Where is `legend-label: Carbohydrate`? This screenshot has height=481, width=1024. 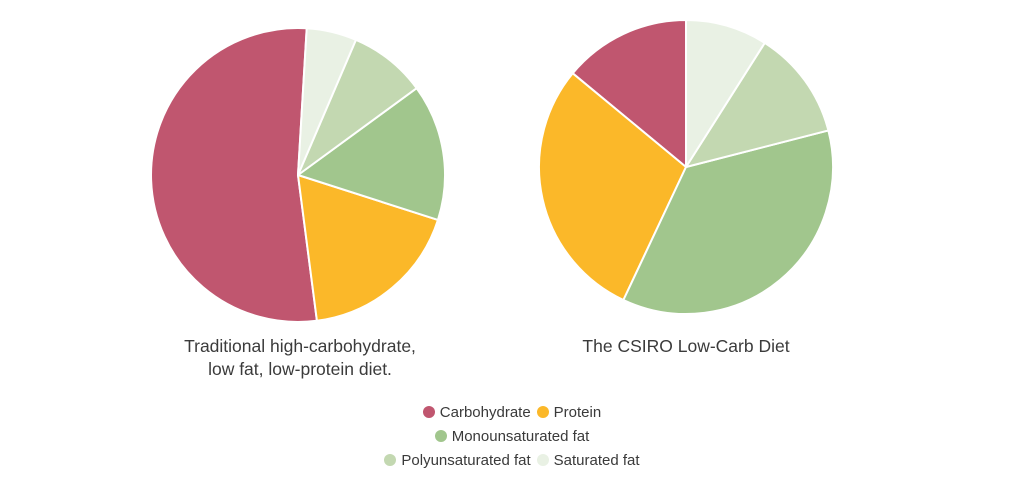 legend-label: Carbohydrate is located at coordinates (485, 412).